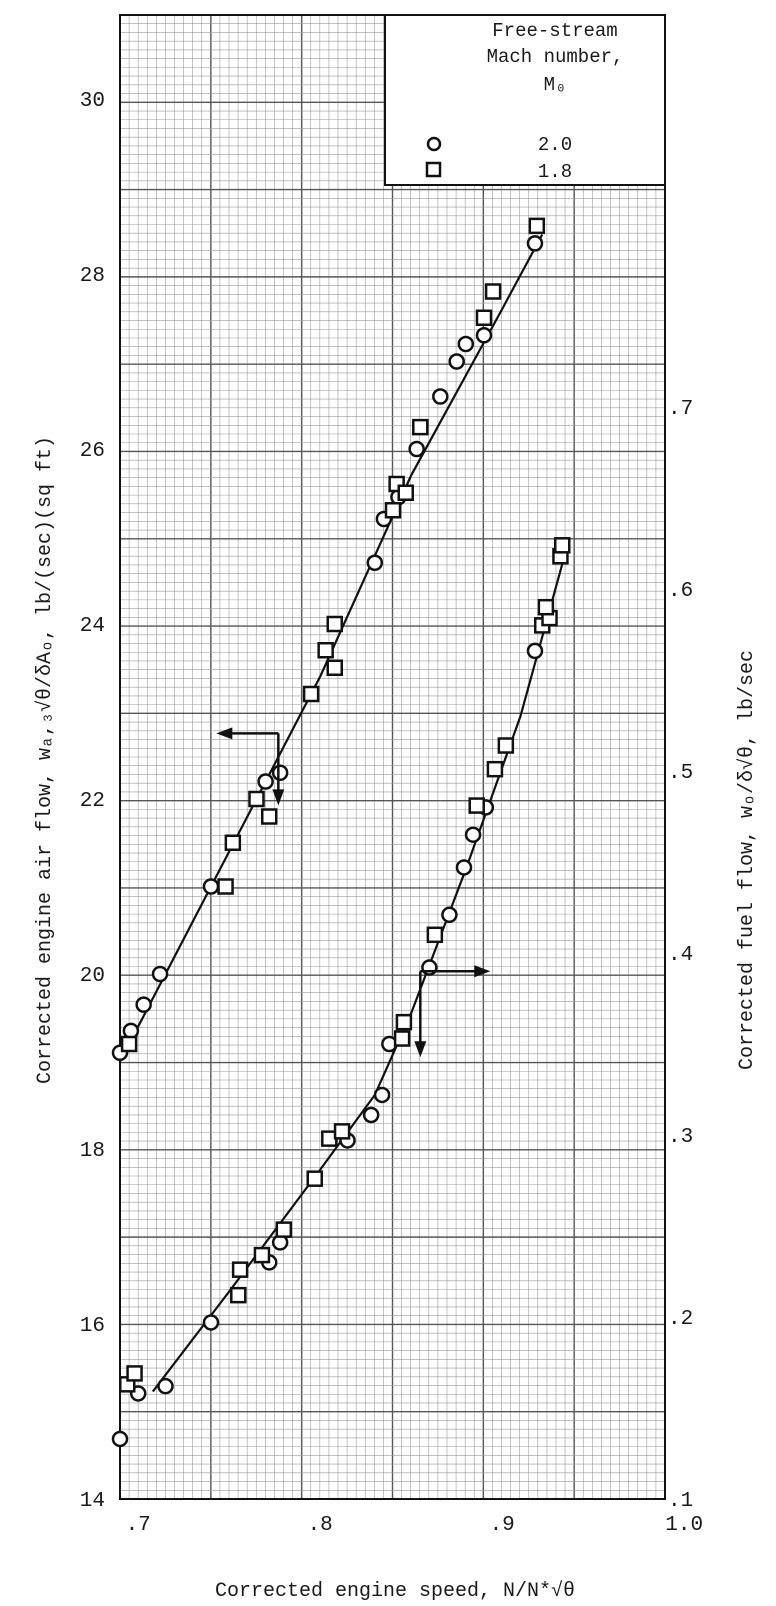 This screenshot has height=1606, width=776. Describe the element at coordinates (92, 976) in the screenshot. I see `y-left-tick-label: 20` at that location.